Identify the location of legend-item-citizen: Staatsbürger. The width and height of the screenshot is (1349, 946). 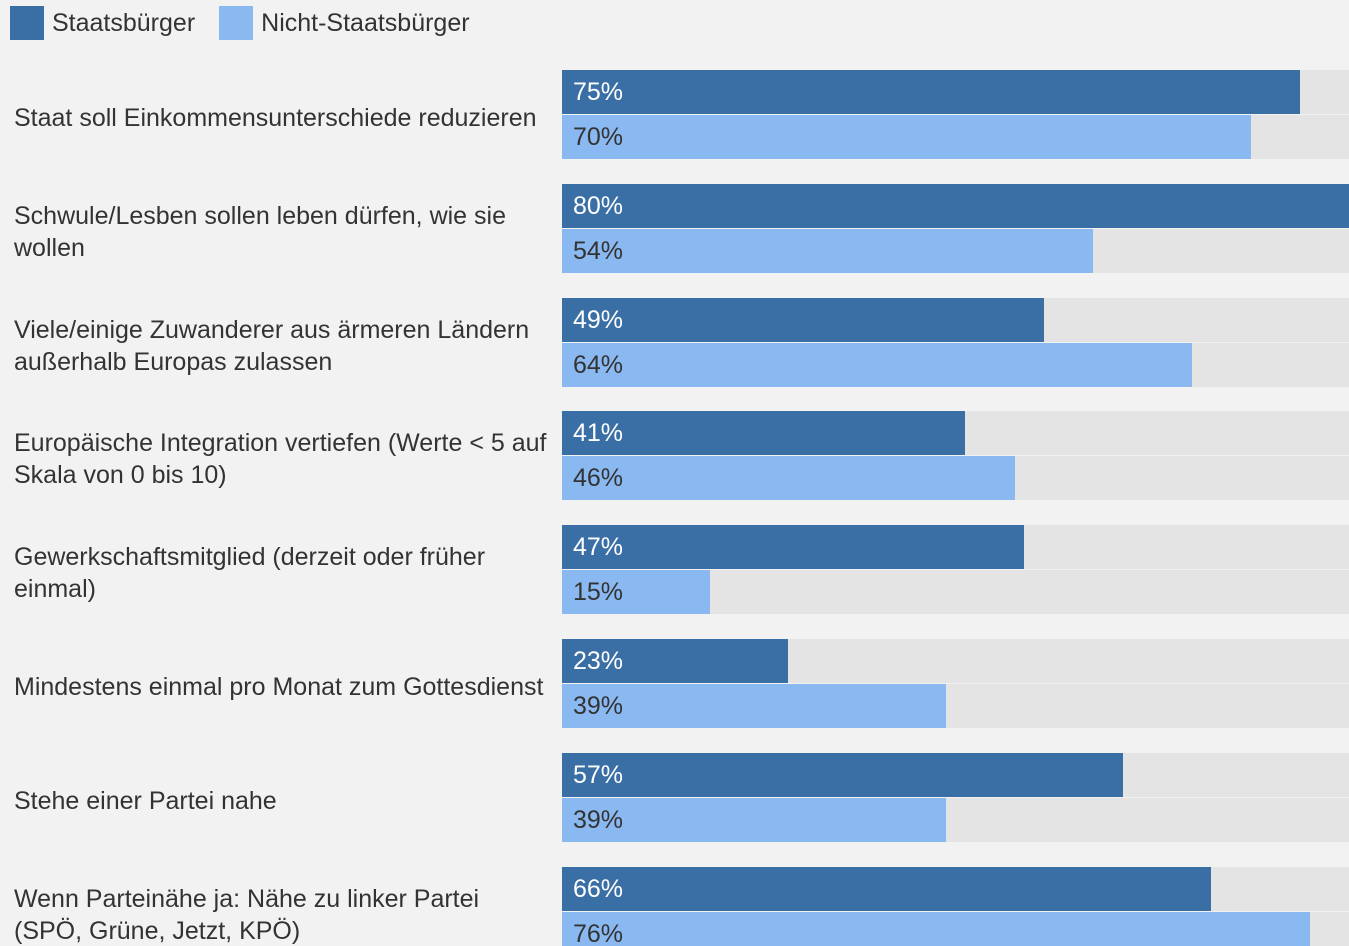
(102, 23).